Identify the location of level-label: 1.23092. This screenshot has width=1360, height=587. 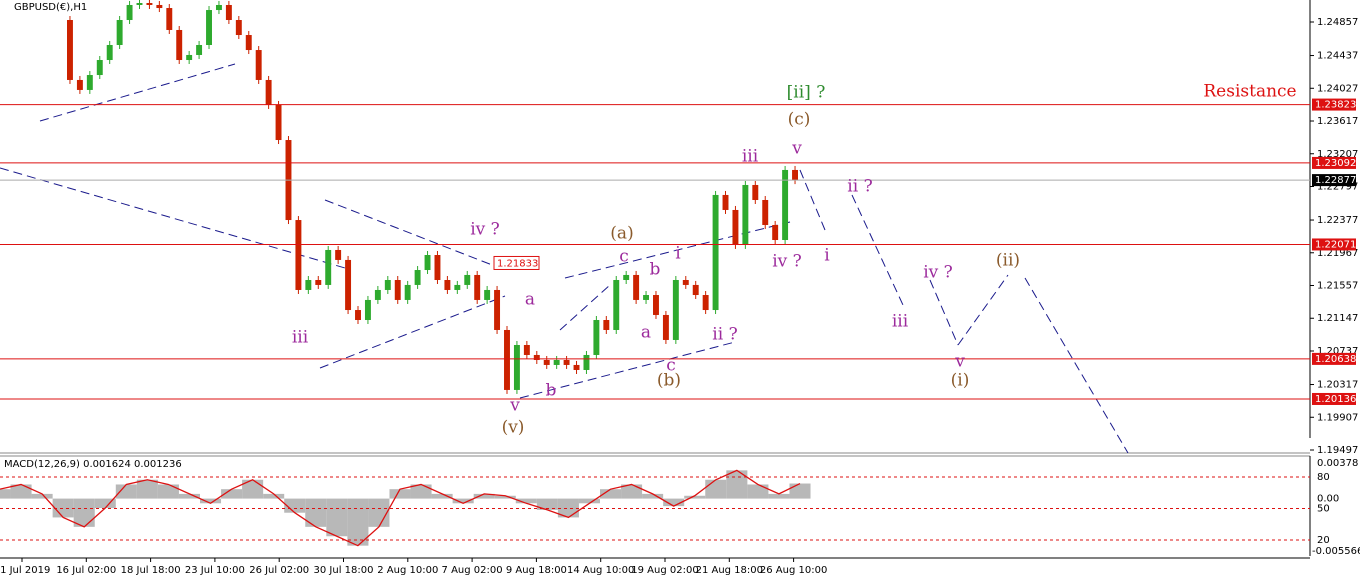
(1335, 163).